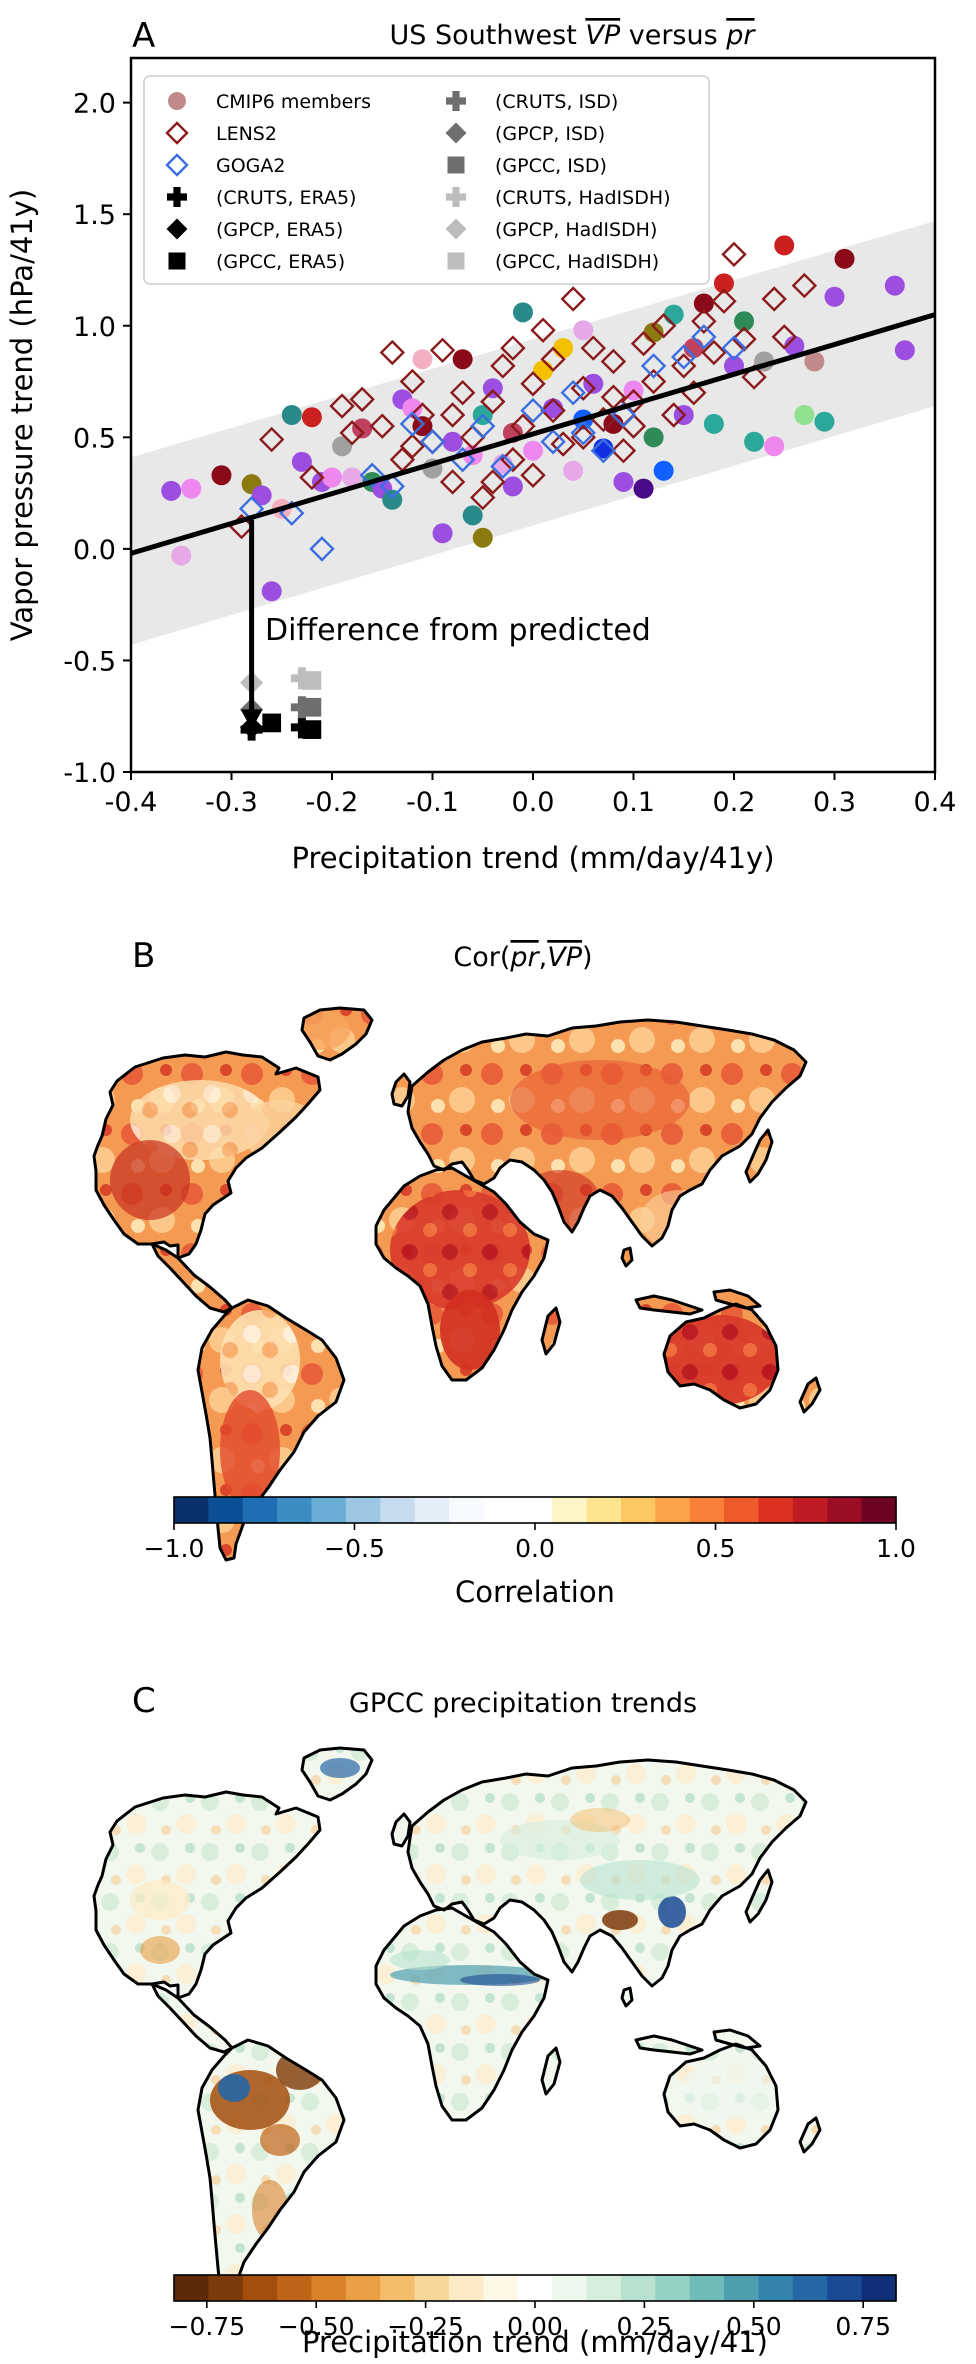  What do you see at coordinates (337, 1774) in the screenshot?
I see `coastline-greenland` at bounding box center [337, 1774].